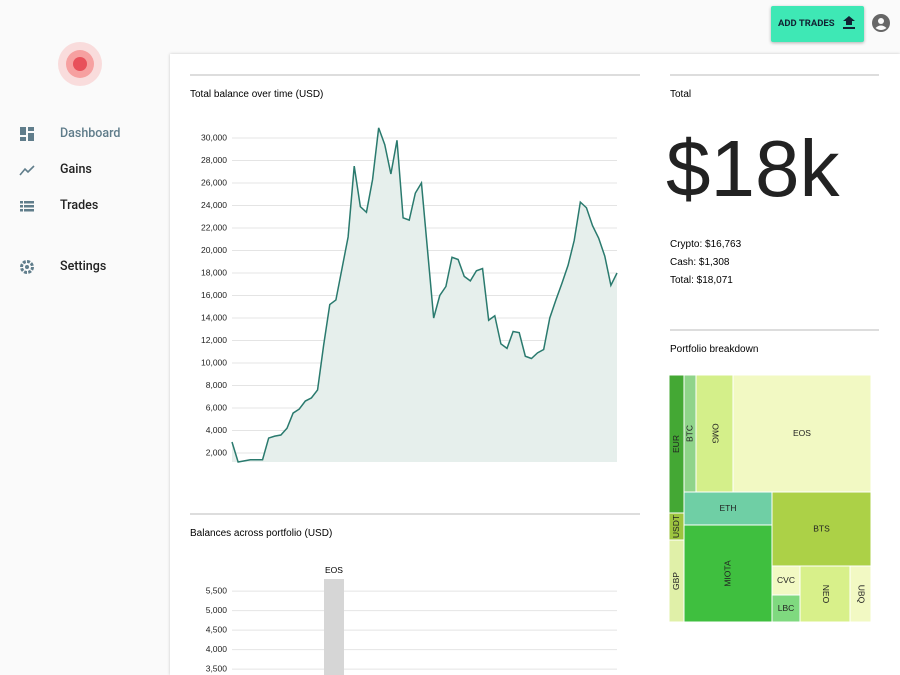  Describe the element at coordinates (680, 94) in the screenshot. I see `panel-title: Total` at that location.